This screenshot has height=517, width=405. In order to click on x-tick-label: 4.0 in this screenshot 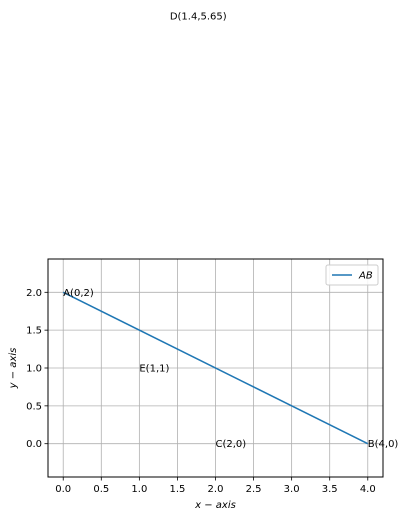, I will do `click(368, 489)`.